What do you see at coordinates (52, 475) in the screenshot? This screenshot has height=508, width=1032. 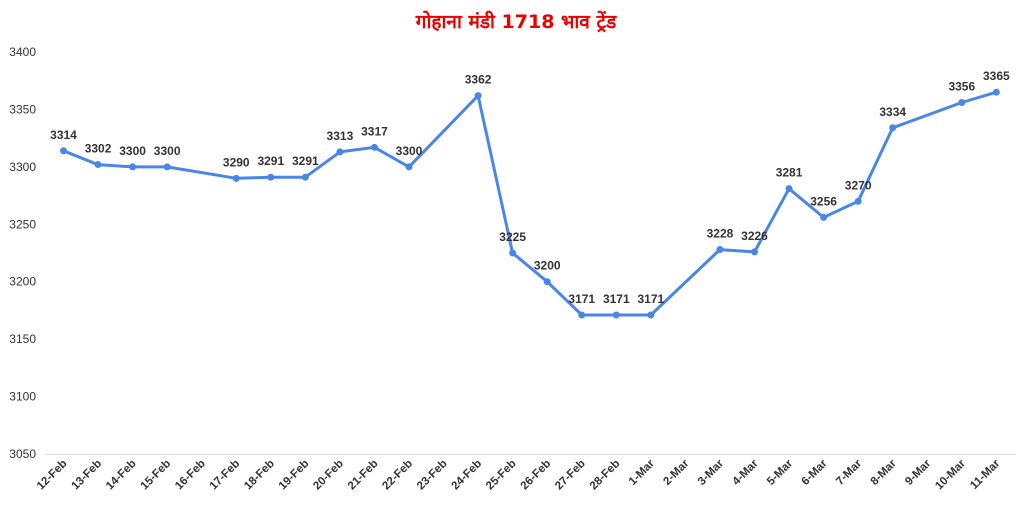 I see `x-tick-label: 12-Feb` at bounding box center [52, 475].